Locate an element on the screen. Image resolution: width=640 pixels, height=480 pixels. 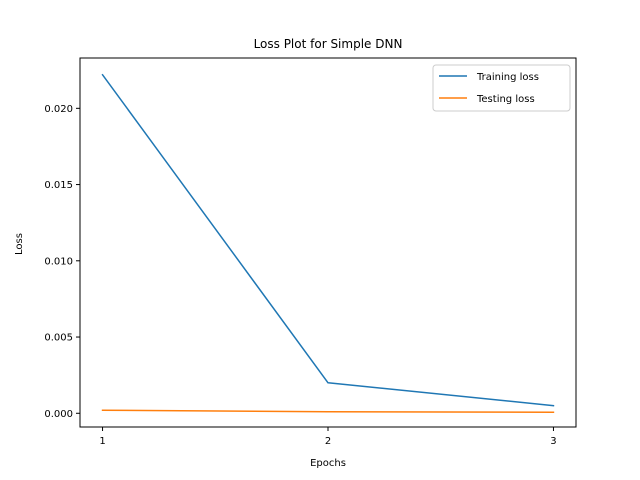
y-tick-label: 0.015 is located at coordinates (58, 185).